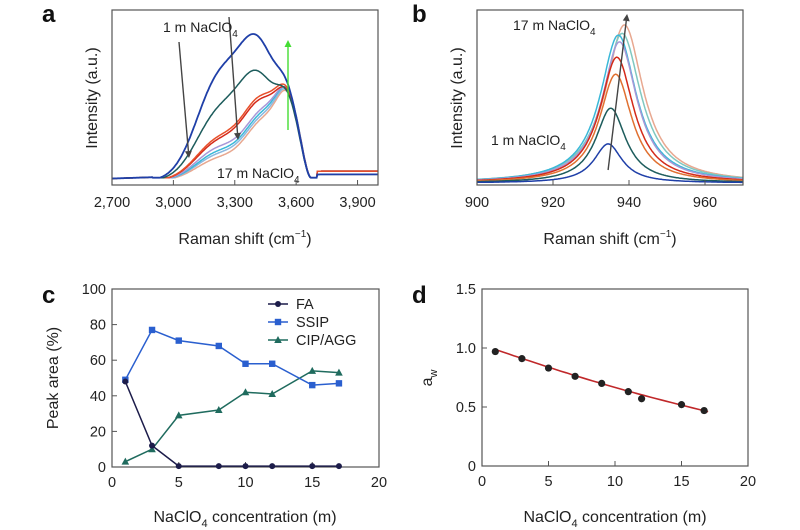 The height and width of the screenshot is (530, 800). I want to click on panel-b-frame, so click(610, 97).